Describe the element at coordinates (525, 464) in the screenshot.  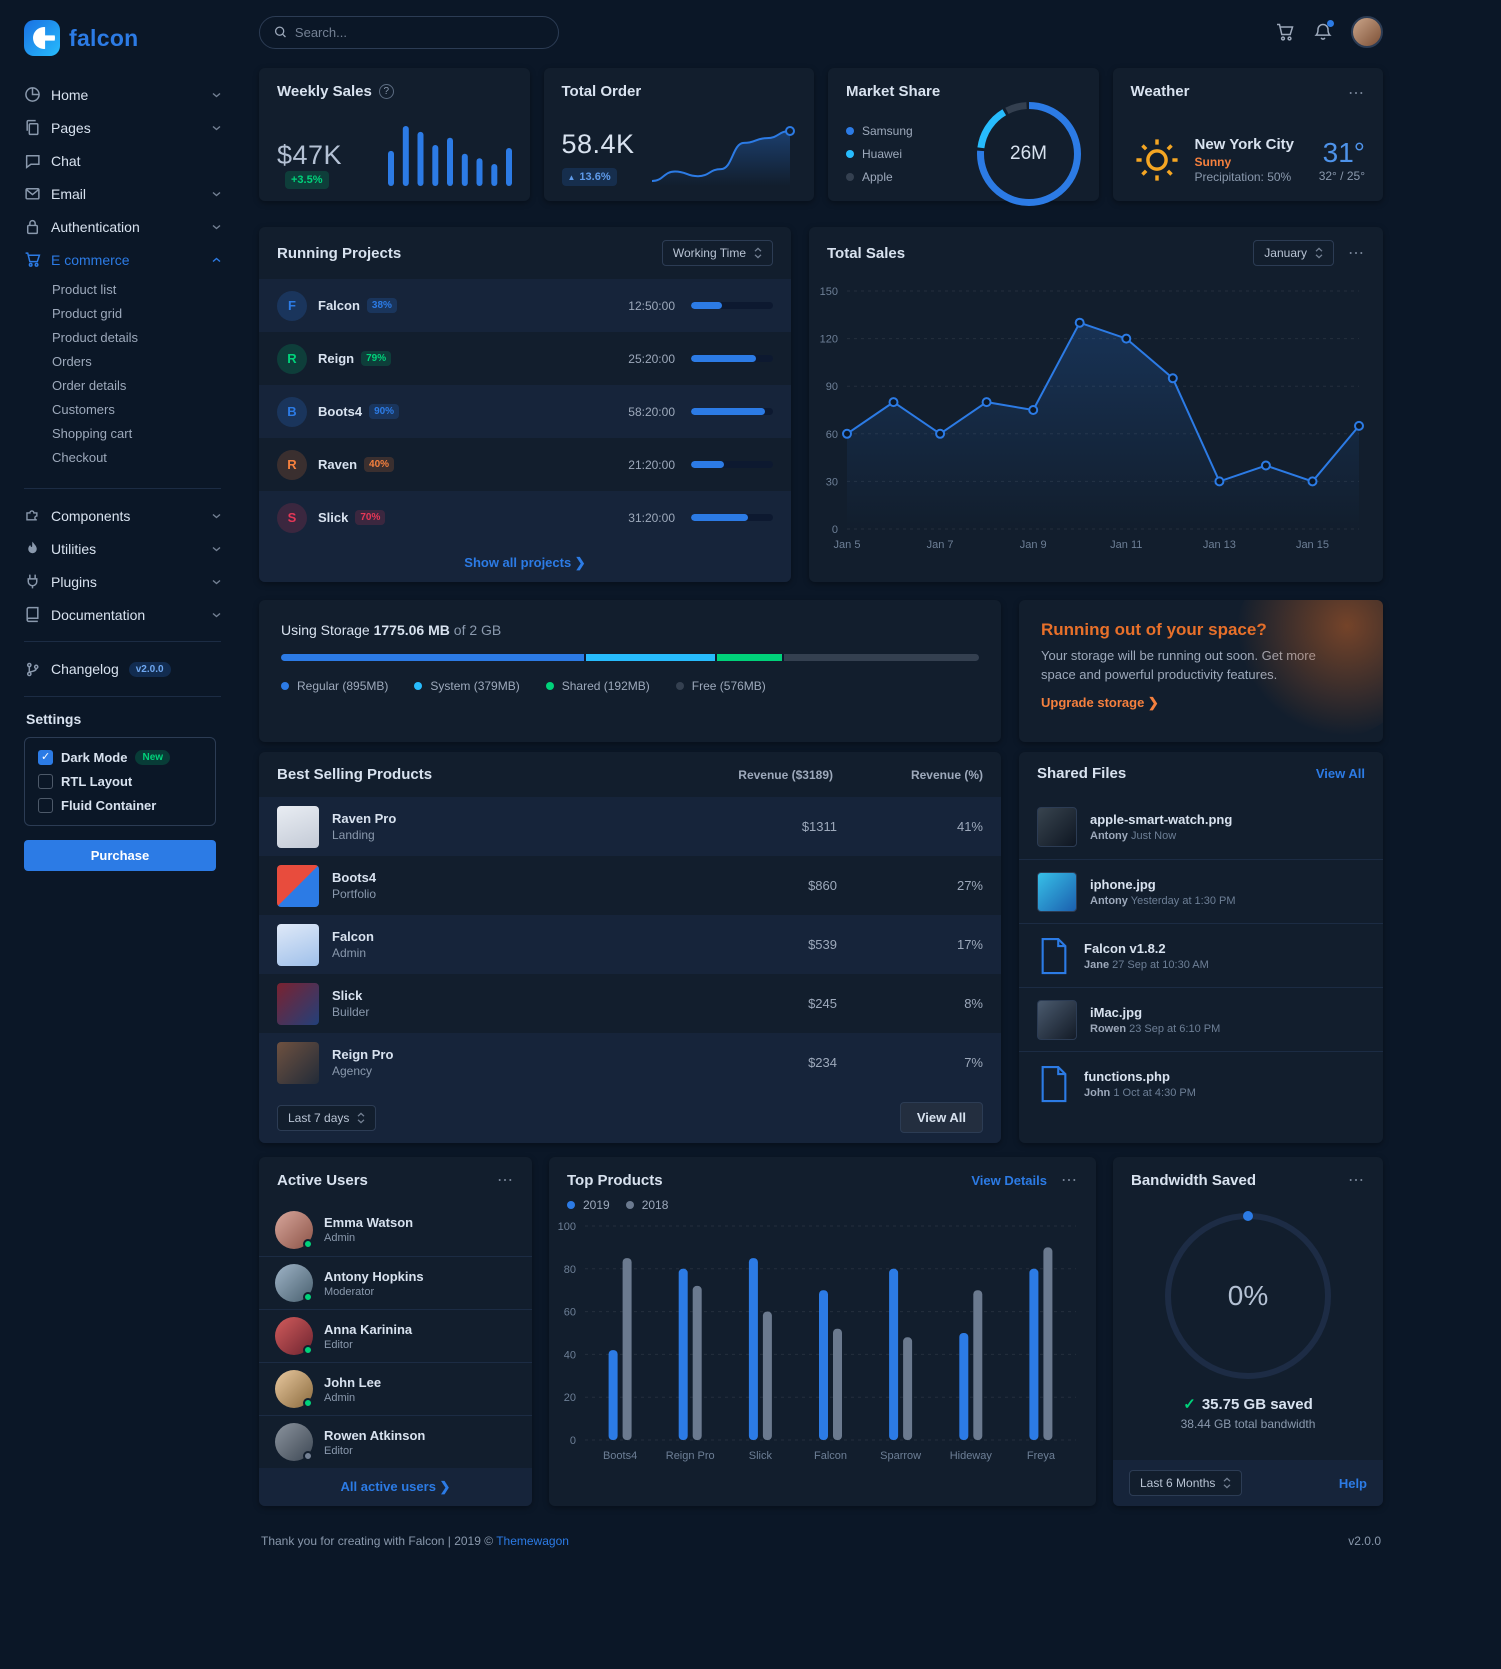
I see `project-row: R Raven 40% 21:20:00` at that location.